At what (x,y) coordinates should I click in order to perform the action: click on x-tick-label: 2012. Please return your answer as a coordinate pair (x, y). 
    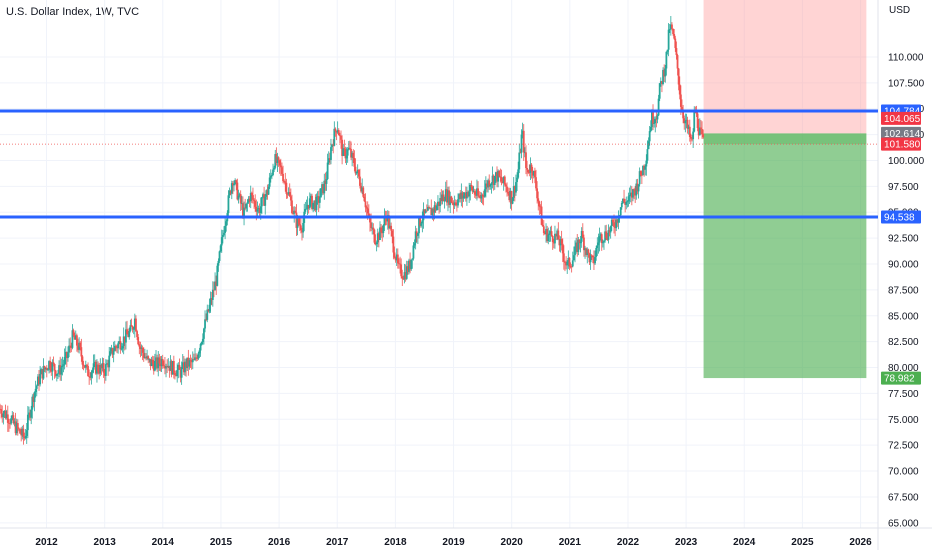
    Looking at the image, I should click on (46, 542).